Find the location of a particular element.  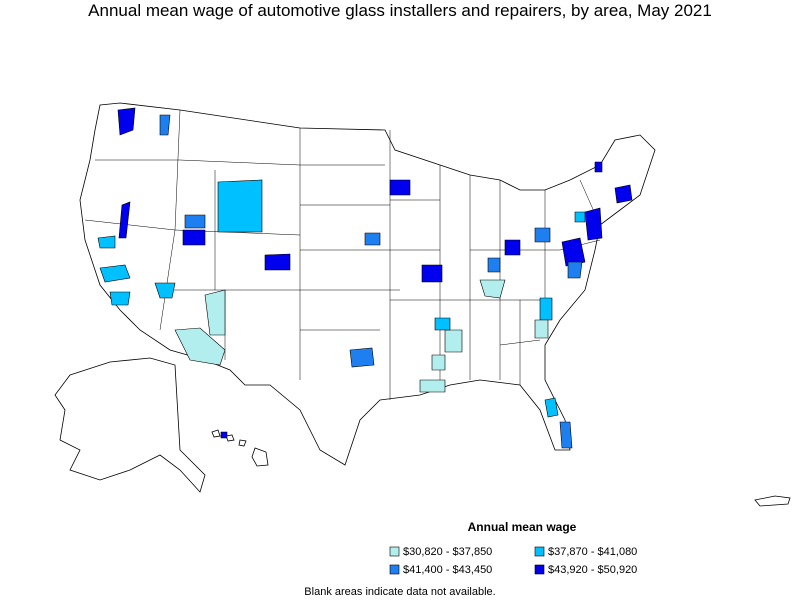

legend-label: $30,820 - $37,850 is located at coordinates (447, 552).